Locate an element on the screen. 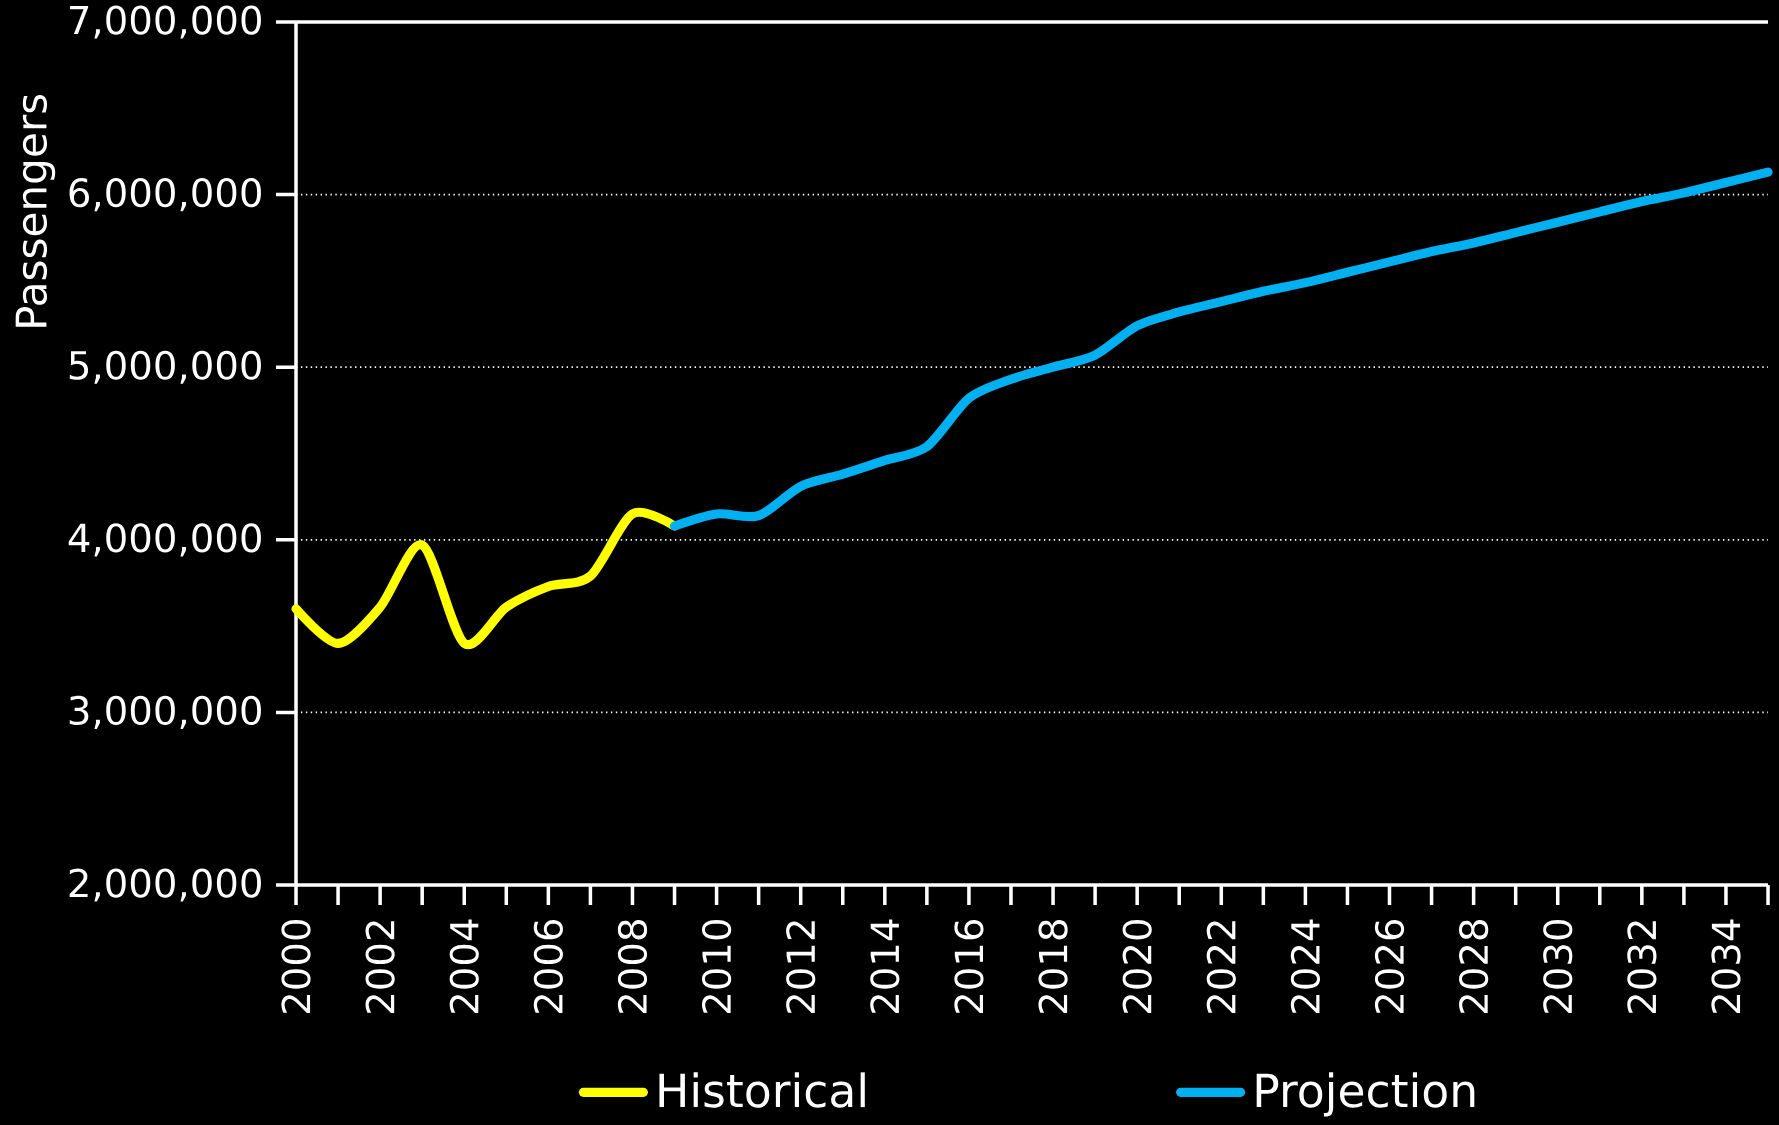 The width and height of the screenshot is (1779, 1125). x-tick-label: 2034 is located at coordinates (1726, 966).